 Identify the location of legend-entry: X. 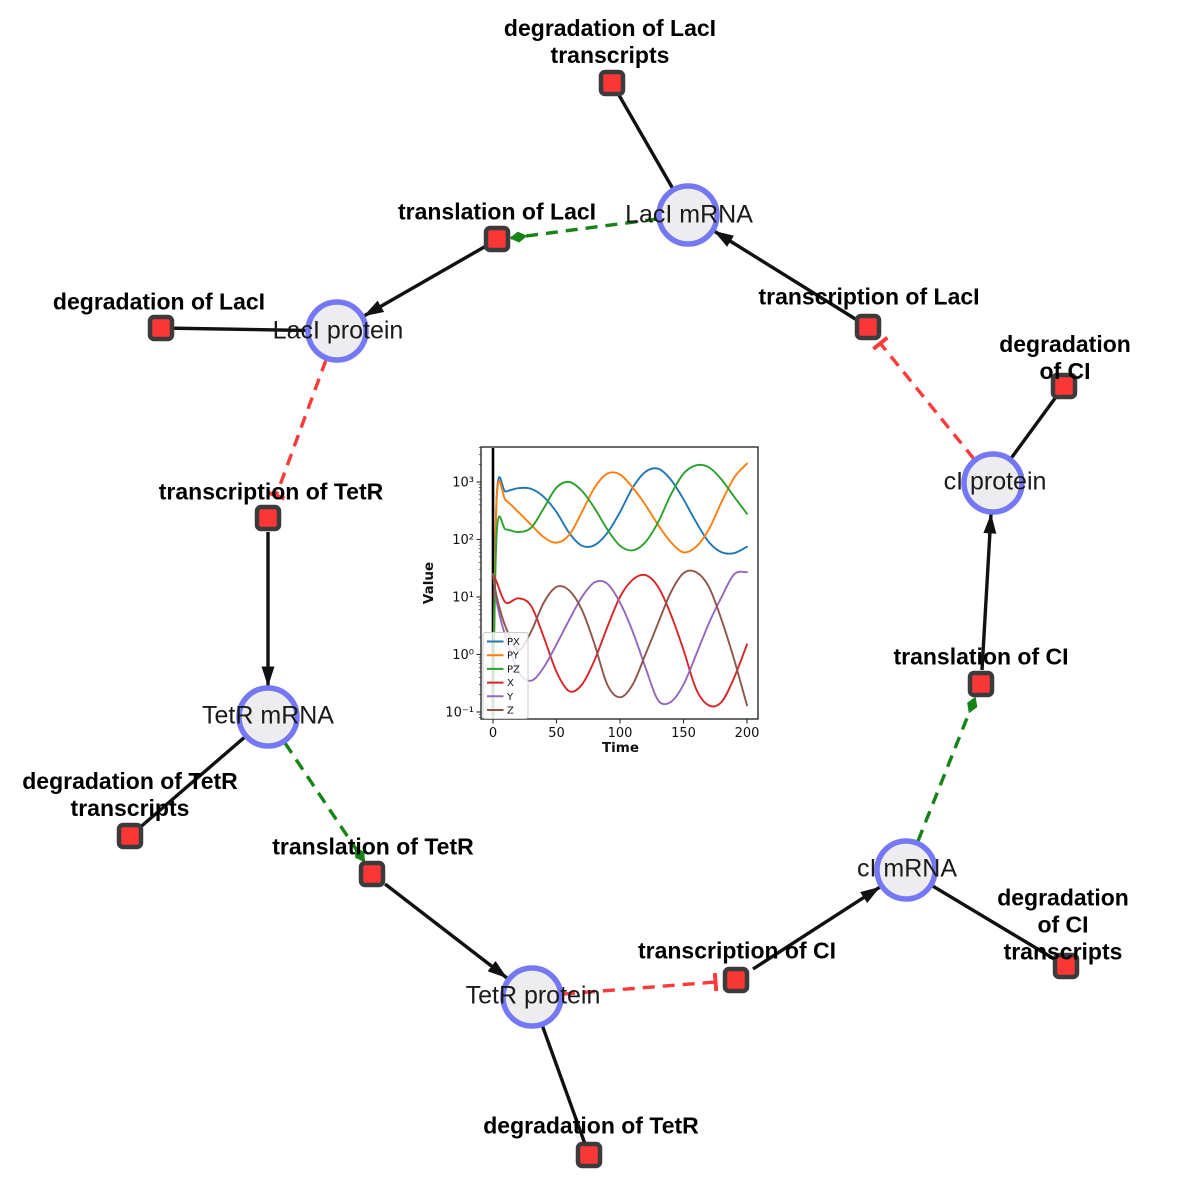
(510, 683).